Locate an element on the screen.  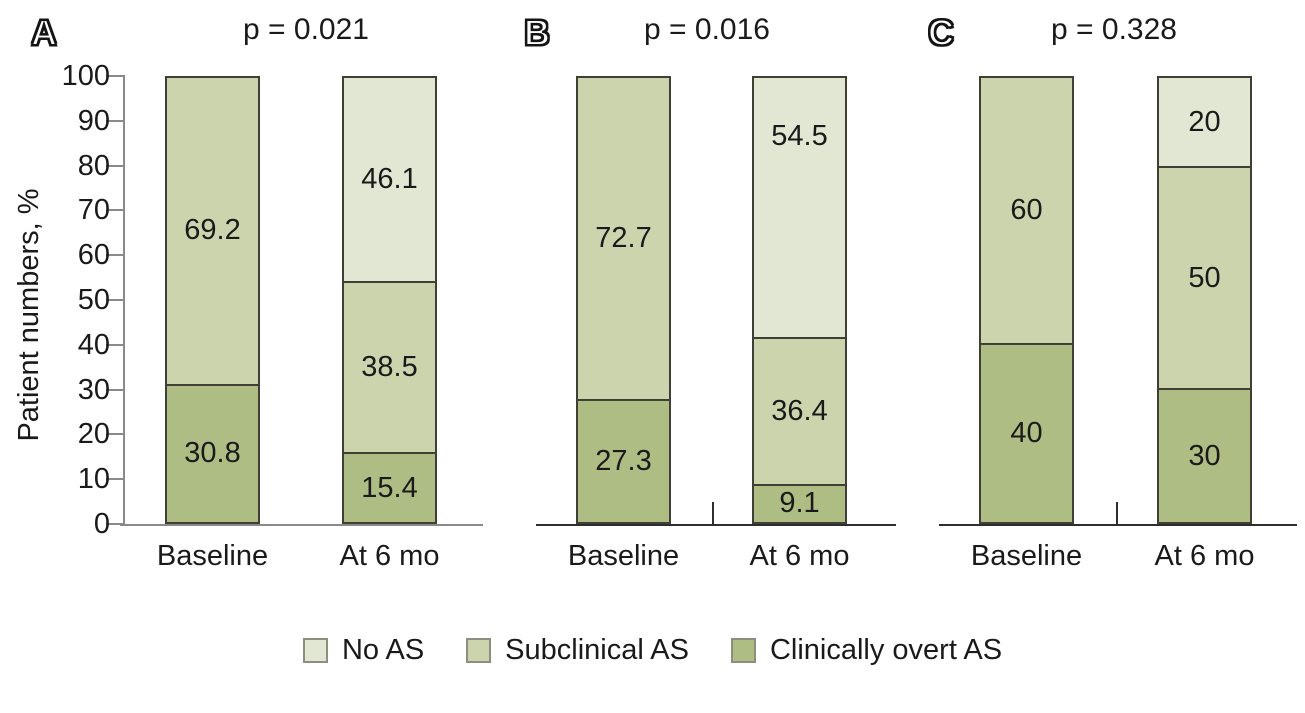
segment-value-label: 50 is located at coordinates (1204, 277).